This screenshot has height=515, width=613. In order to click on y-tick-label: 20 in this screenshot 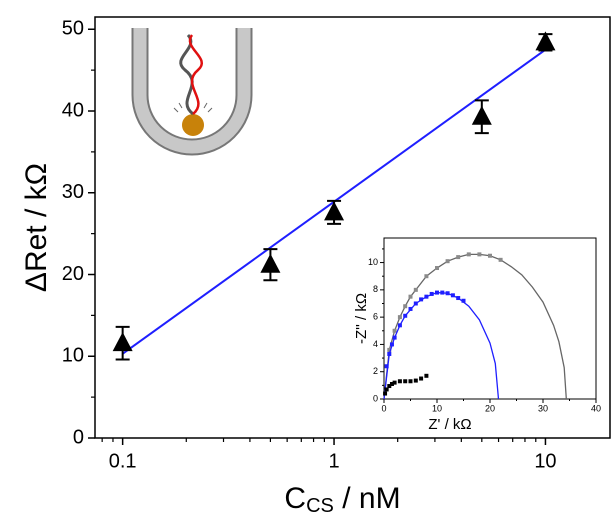, I will do `click(73, 274)`.